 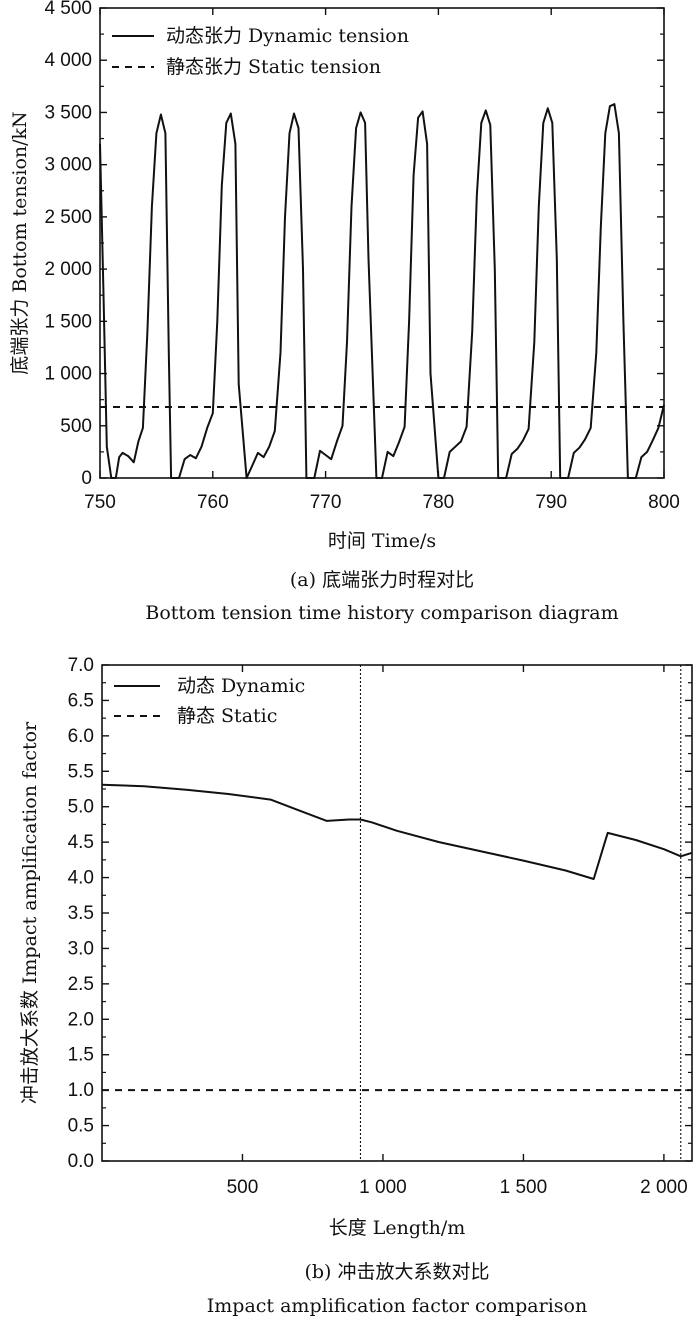 I want to click on legend-a-static-label: 静态张力 Static tension, so click(x=273, y=67).